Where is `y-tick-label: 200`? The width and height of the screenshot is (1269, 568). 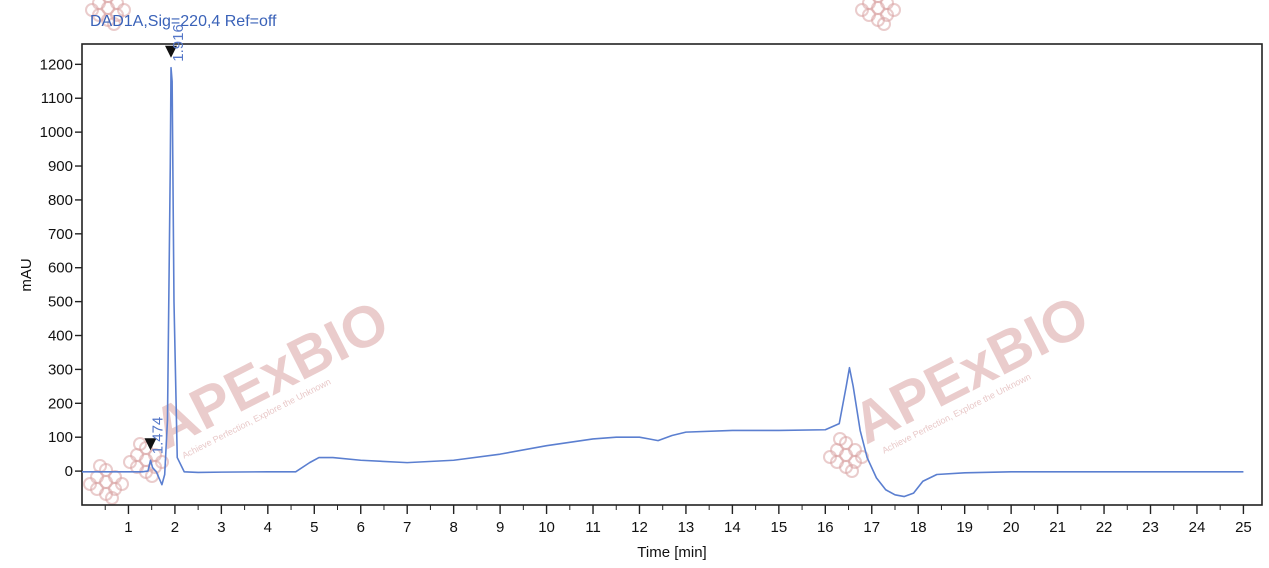
y-tick-label: 200 is located at coordinates (60, 403).